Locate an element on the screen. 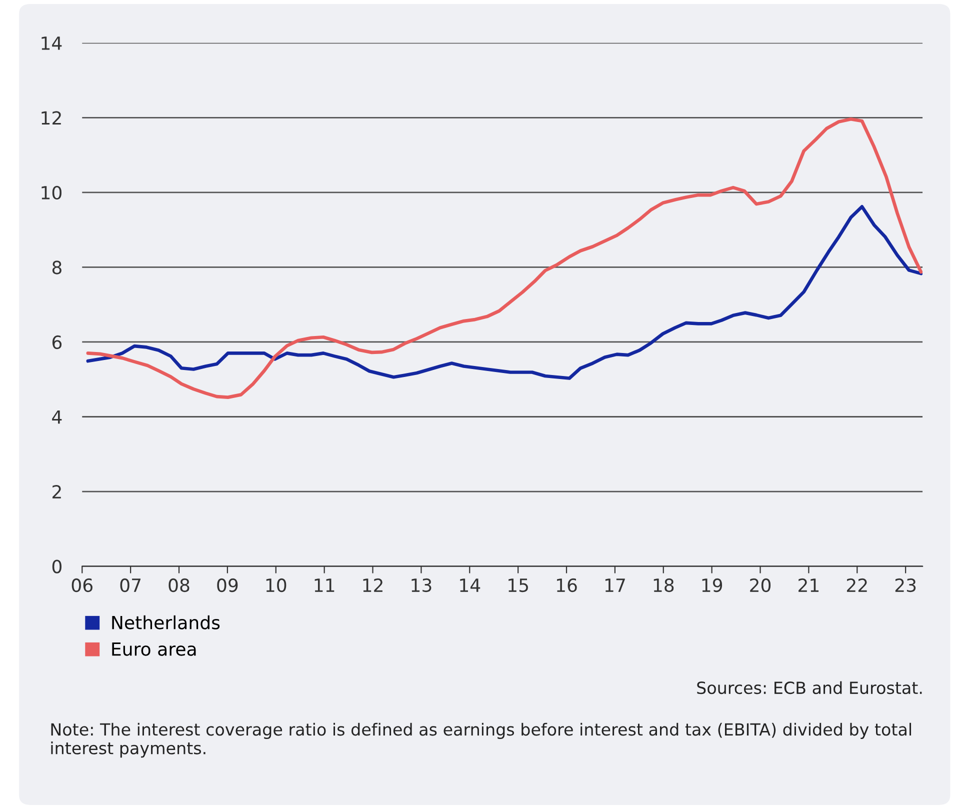 The height and width of the screenshot is (809, 955). x-tick-label: 21 is located at coordinates (808, 585).